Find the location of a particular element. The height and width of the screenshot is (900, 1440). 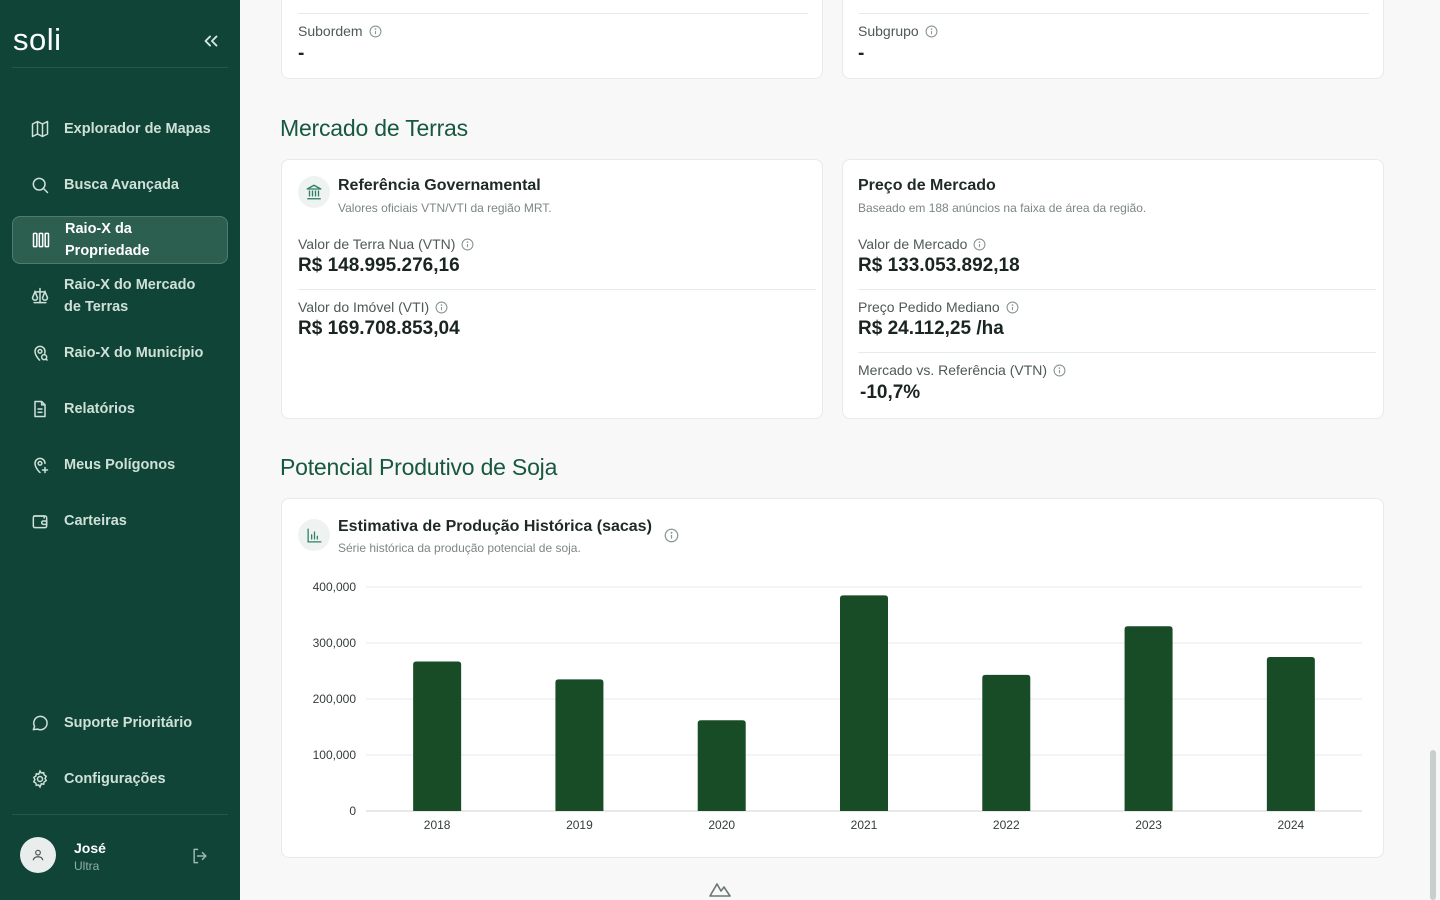

sidebar-item-municipality-xray: Raio-X do Município is located at coordinates (120, 353).